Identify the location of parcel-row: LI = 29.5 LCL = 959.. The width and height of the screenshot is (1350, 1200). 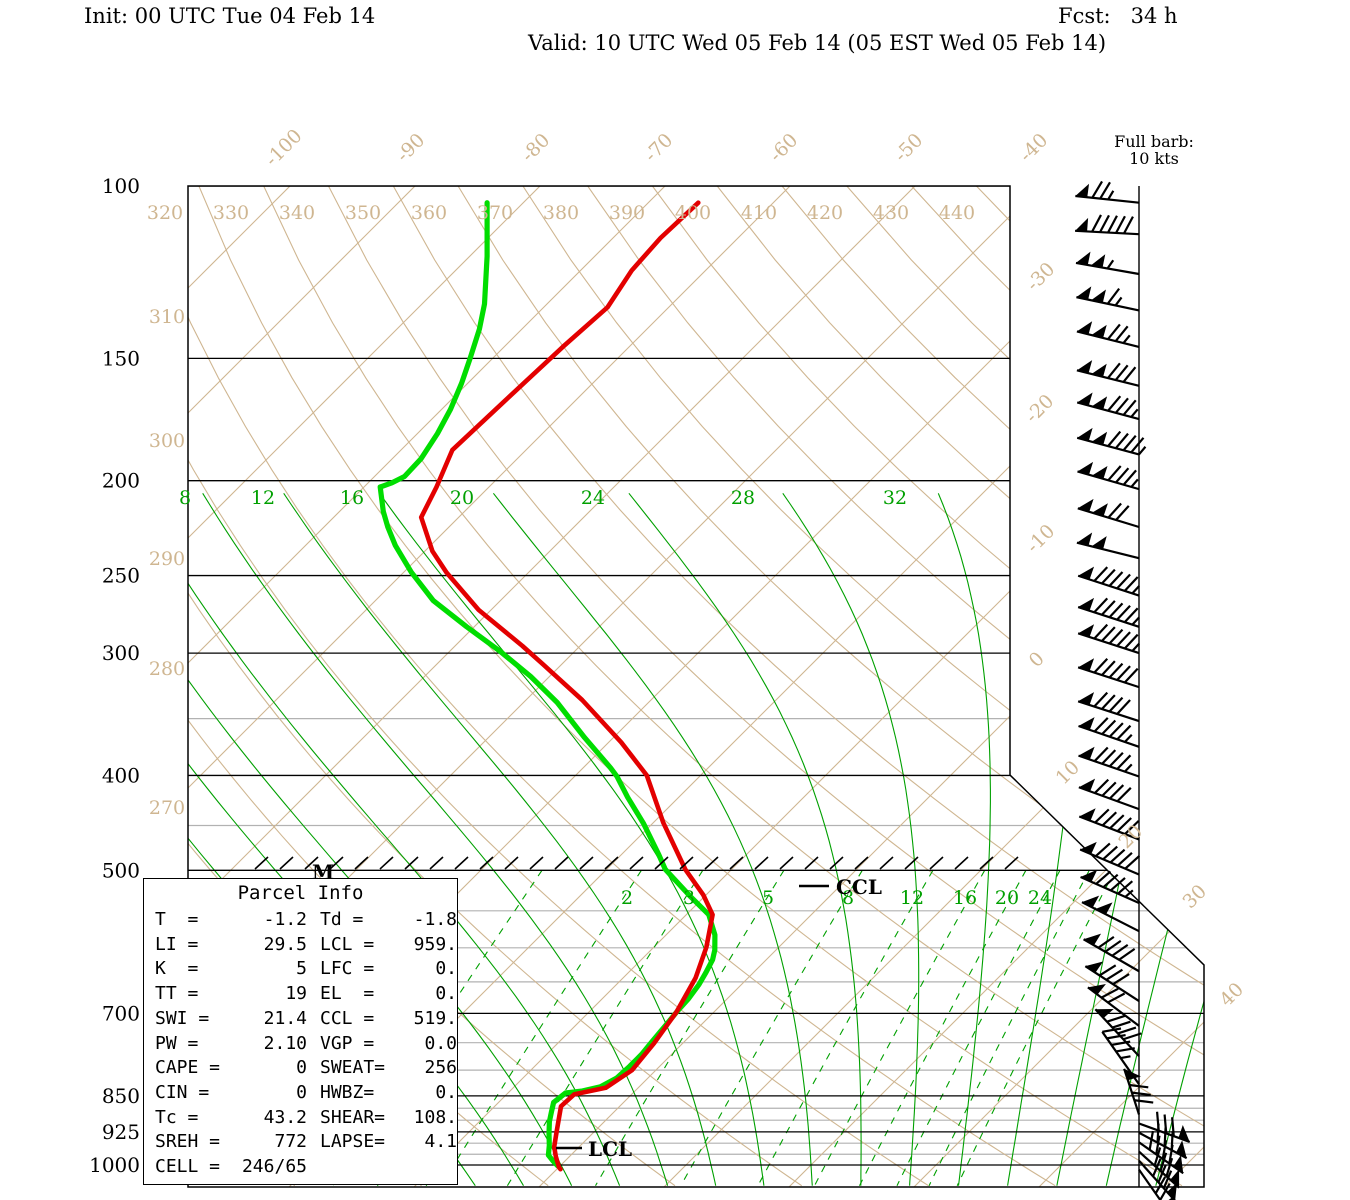
(306, 944).